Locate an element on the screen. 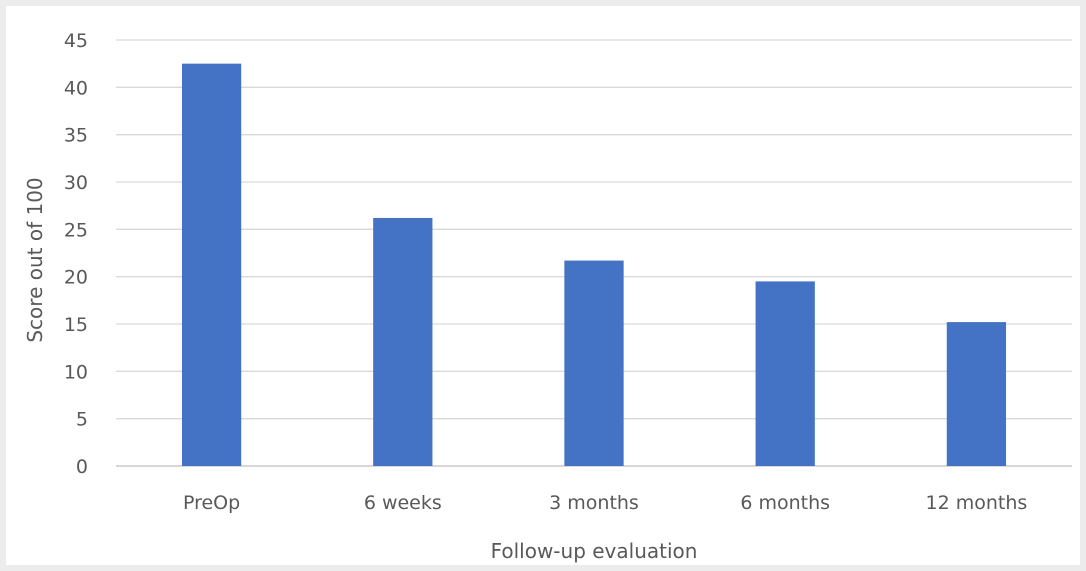  y-tick-label: 35 is located at coordinates (76, 136).